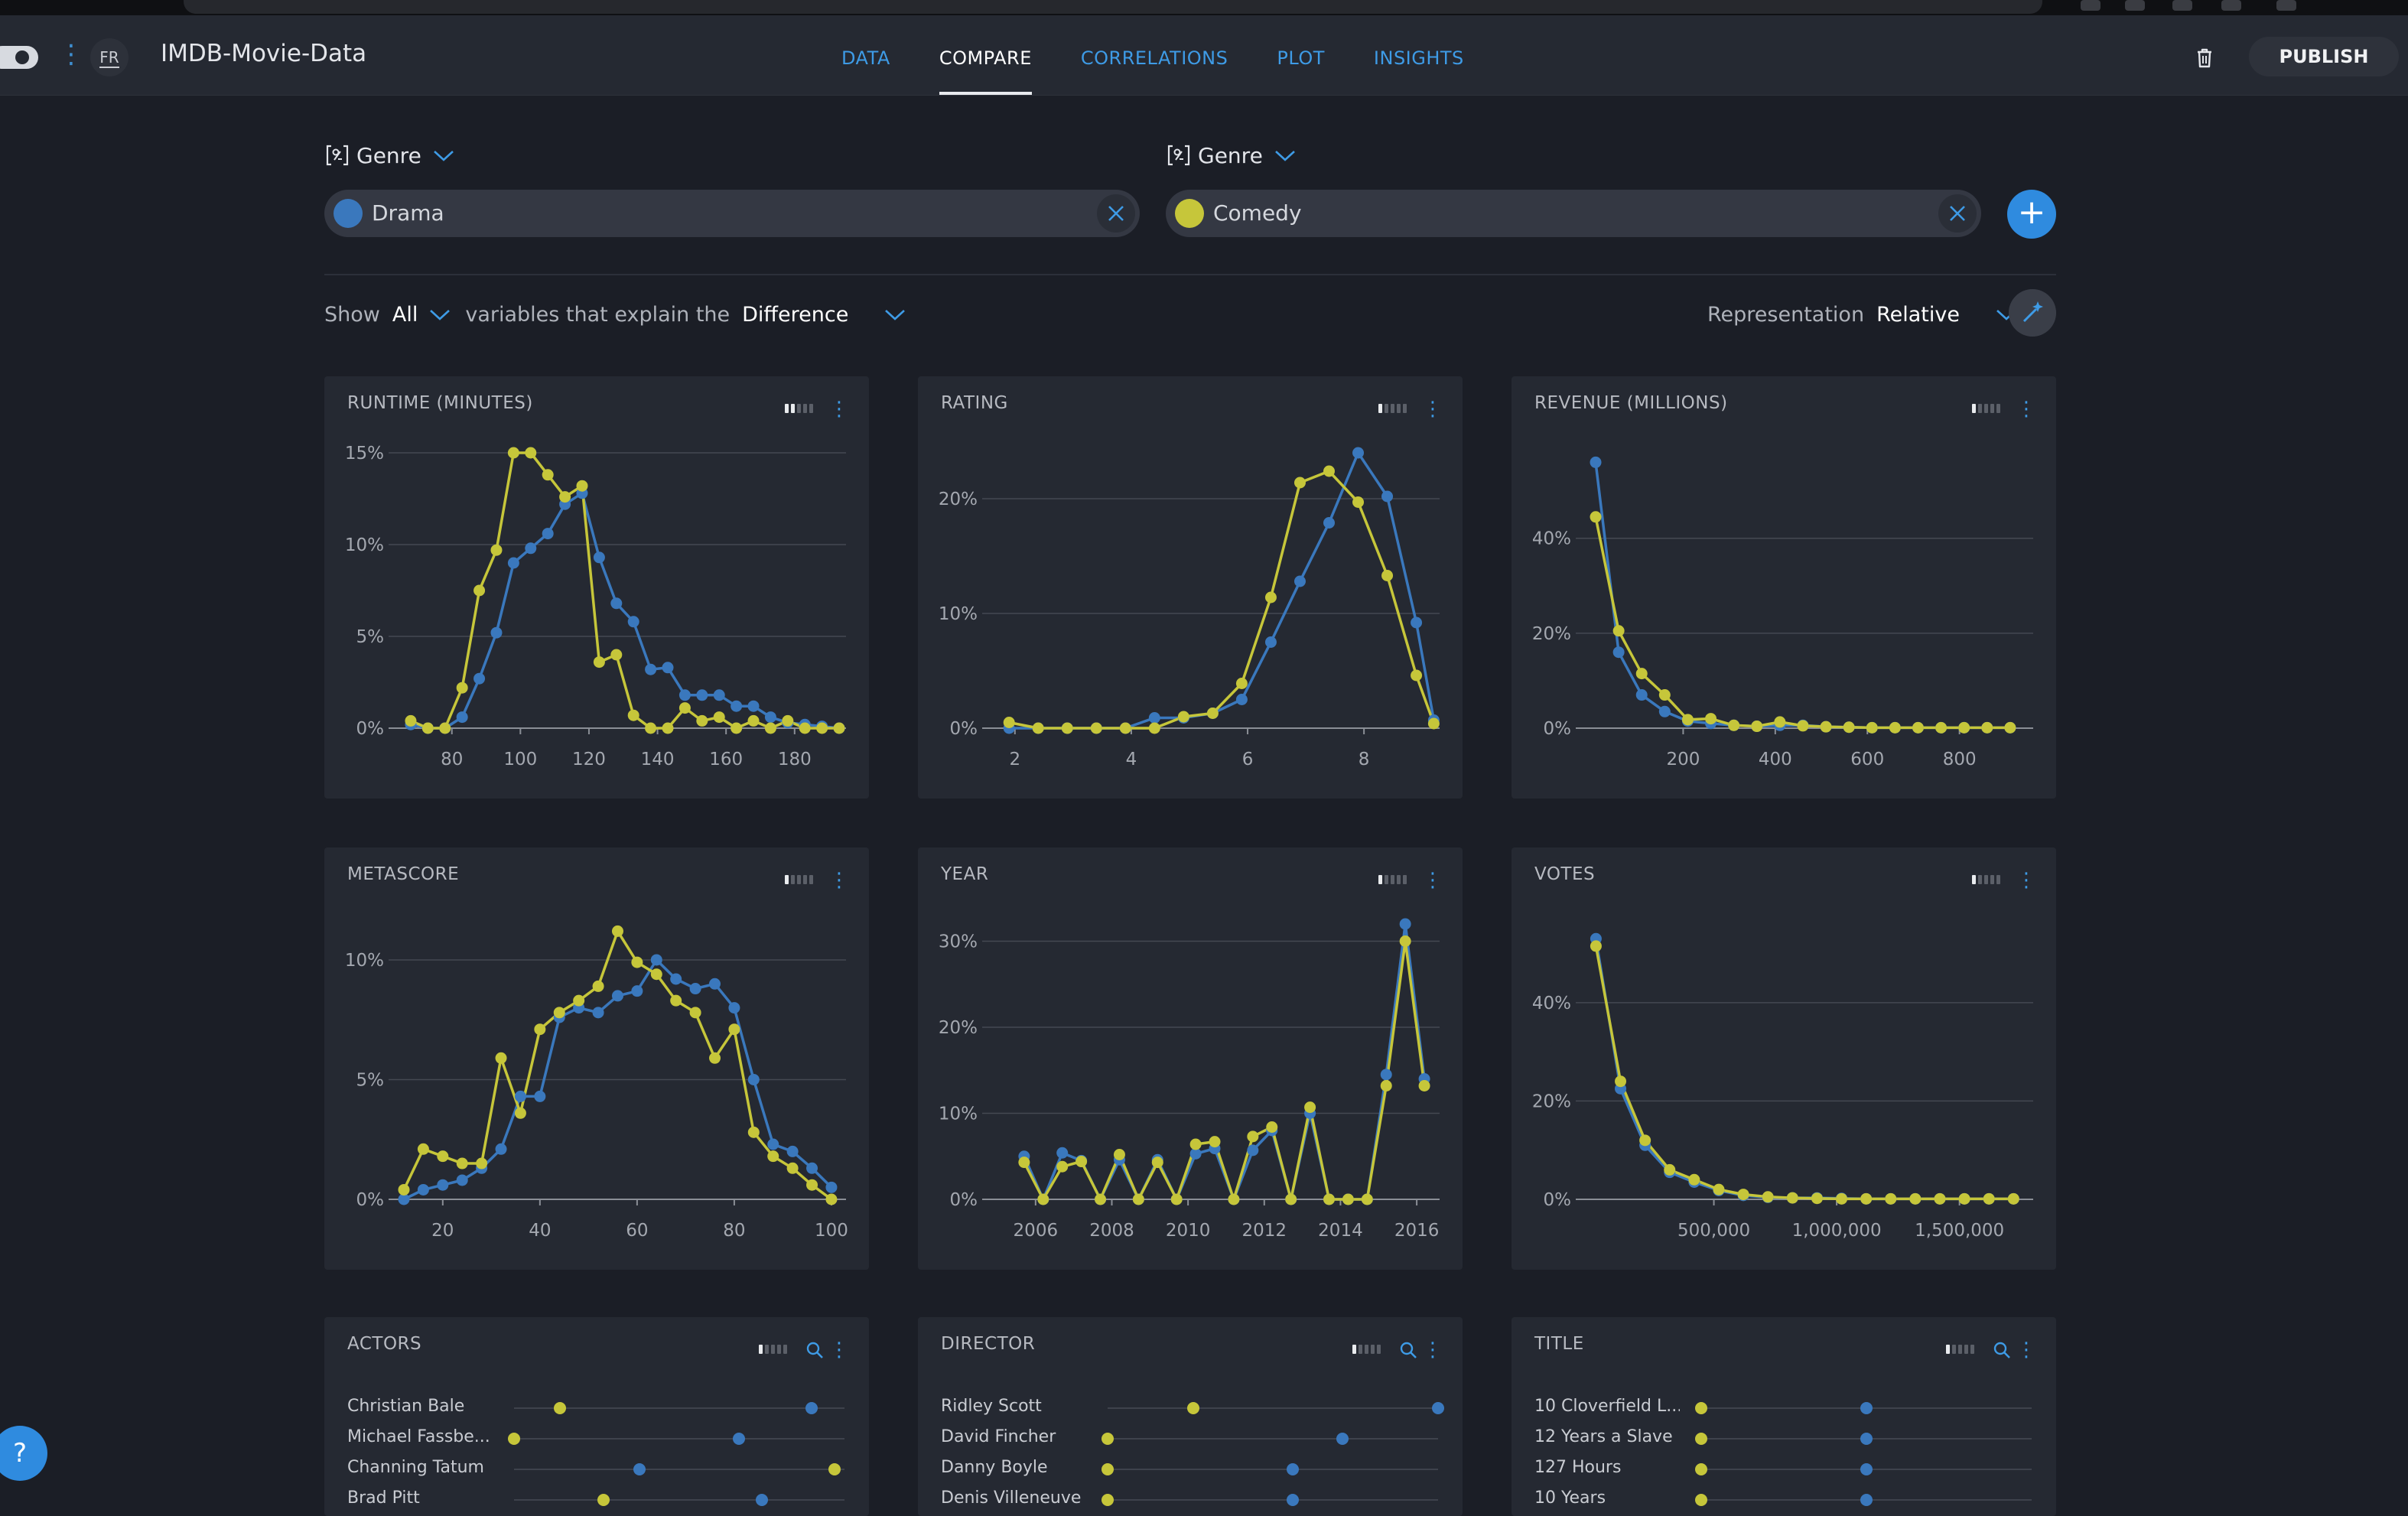 The height and width of the screenshot is (1516, 2408). What do you see at coordinates (1957, 214) in the screenshot?
I see `close-icon` at bounding box center [1957, 214].